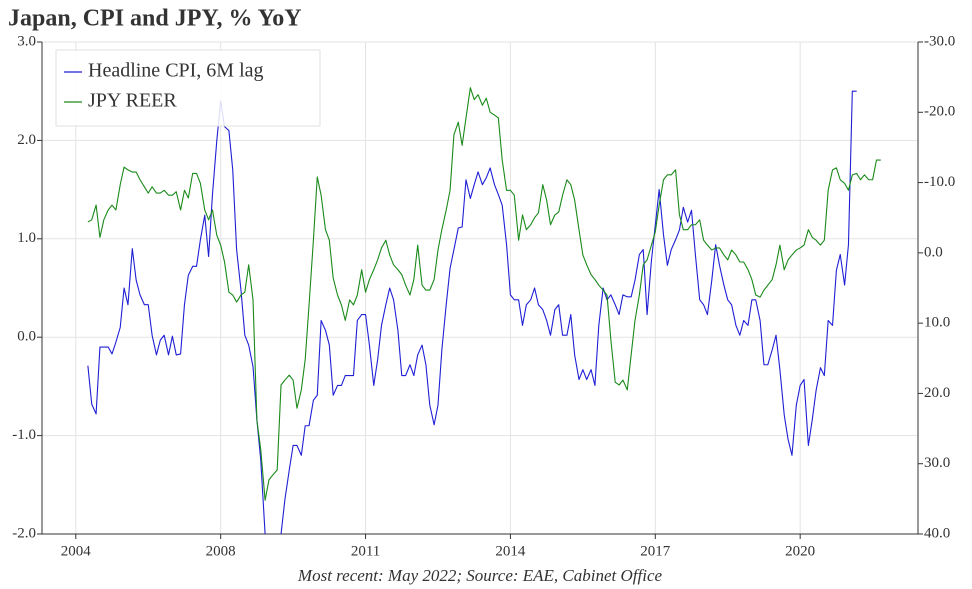 The width and height of the screenshot is (972, 589). Describe the element at coordinates (155, 19) in the screenshot. I see `chart-title: Japan, CPI and JPY, % YoY` at that location.